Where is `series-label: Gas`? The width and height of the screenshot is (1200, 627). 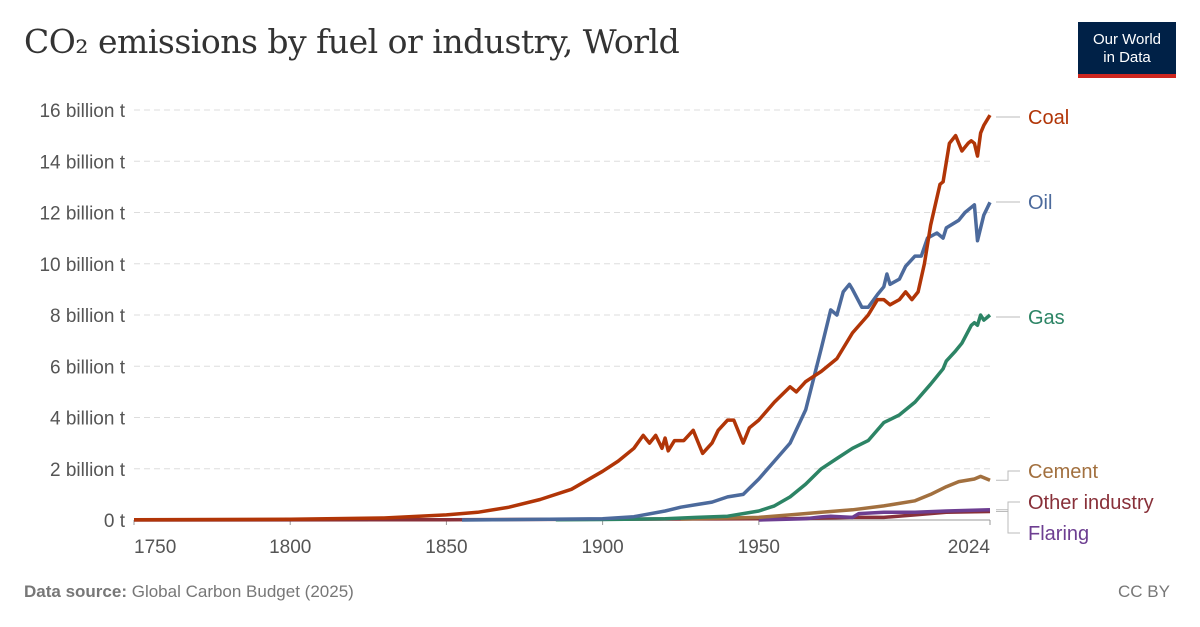
series-label: Gas is located at coordinates (1046, 318).